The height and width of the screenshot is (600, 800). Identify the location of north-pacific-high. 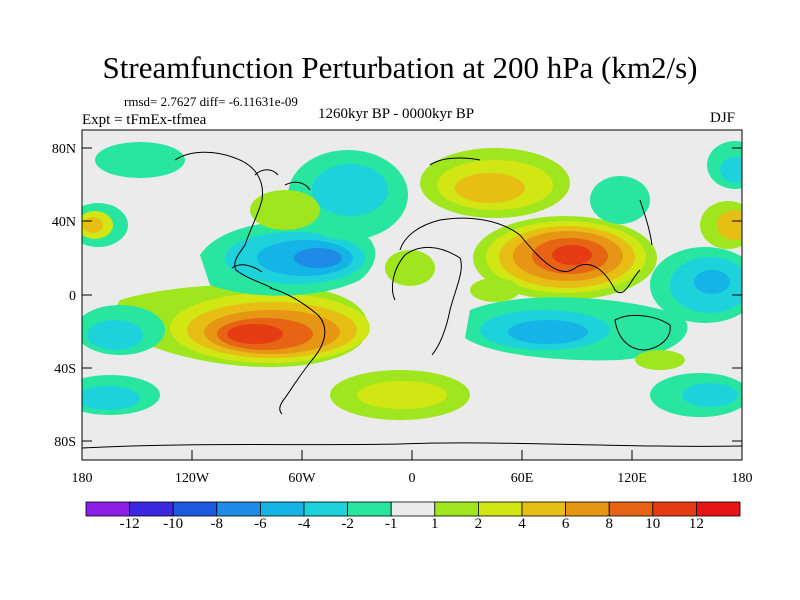
(412, 225).